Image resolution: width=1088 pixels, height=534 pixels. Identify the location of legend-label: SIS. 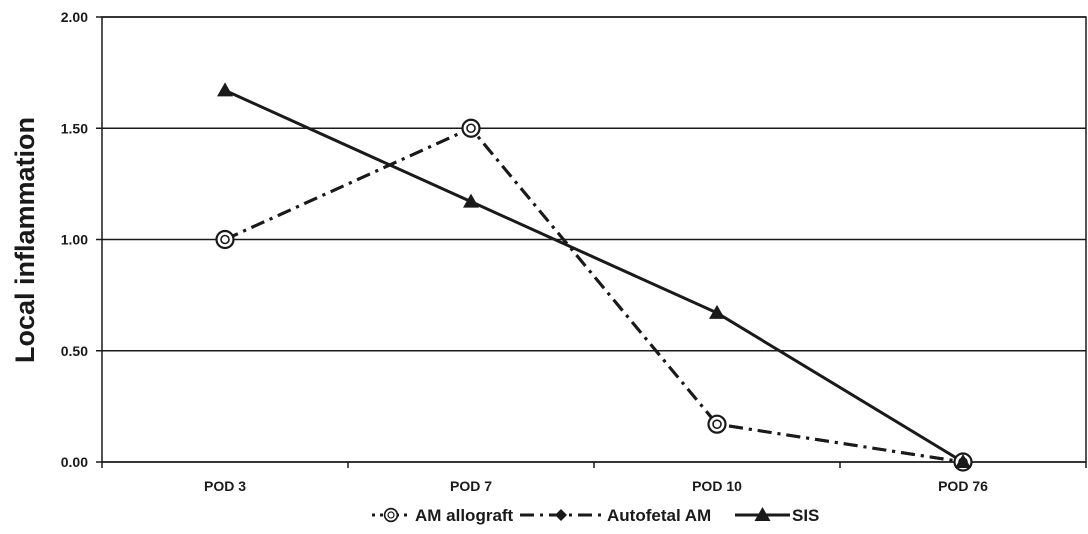
(805, 515).